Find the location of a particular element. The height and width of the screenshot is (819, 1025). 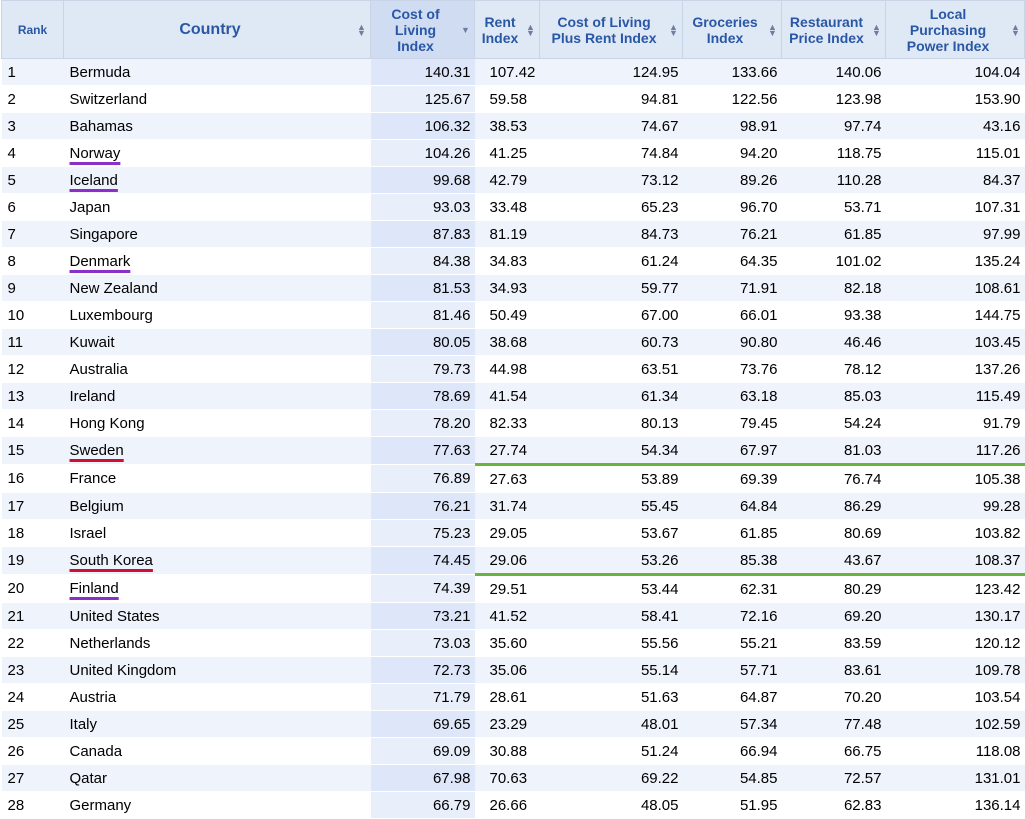

rank-cell: 11 is located at coordinates (32, 342).